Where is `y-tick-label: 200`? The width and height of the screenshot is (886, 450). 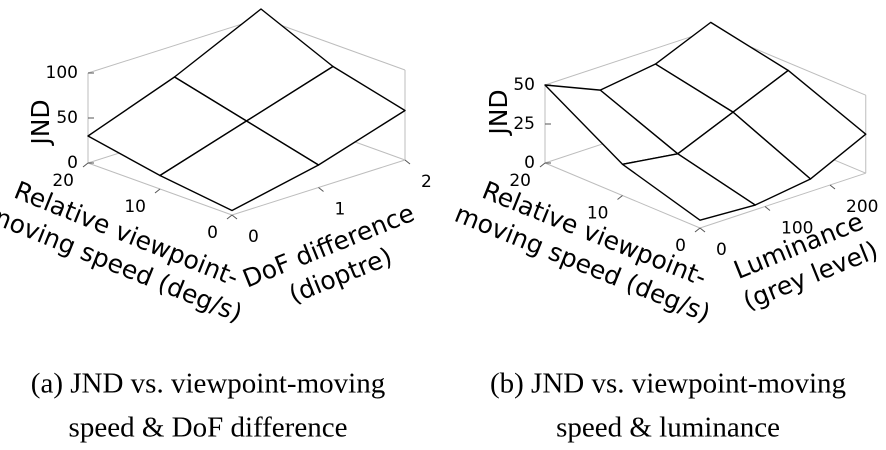
y-tick-label: 200 is located at coordinates (862, 207).